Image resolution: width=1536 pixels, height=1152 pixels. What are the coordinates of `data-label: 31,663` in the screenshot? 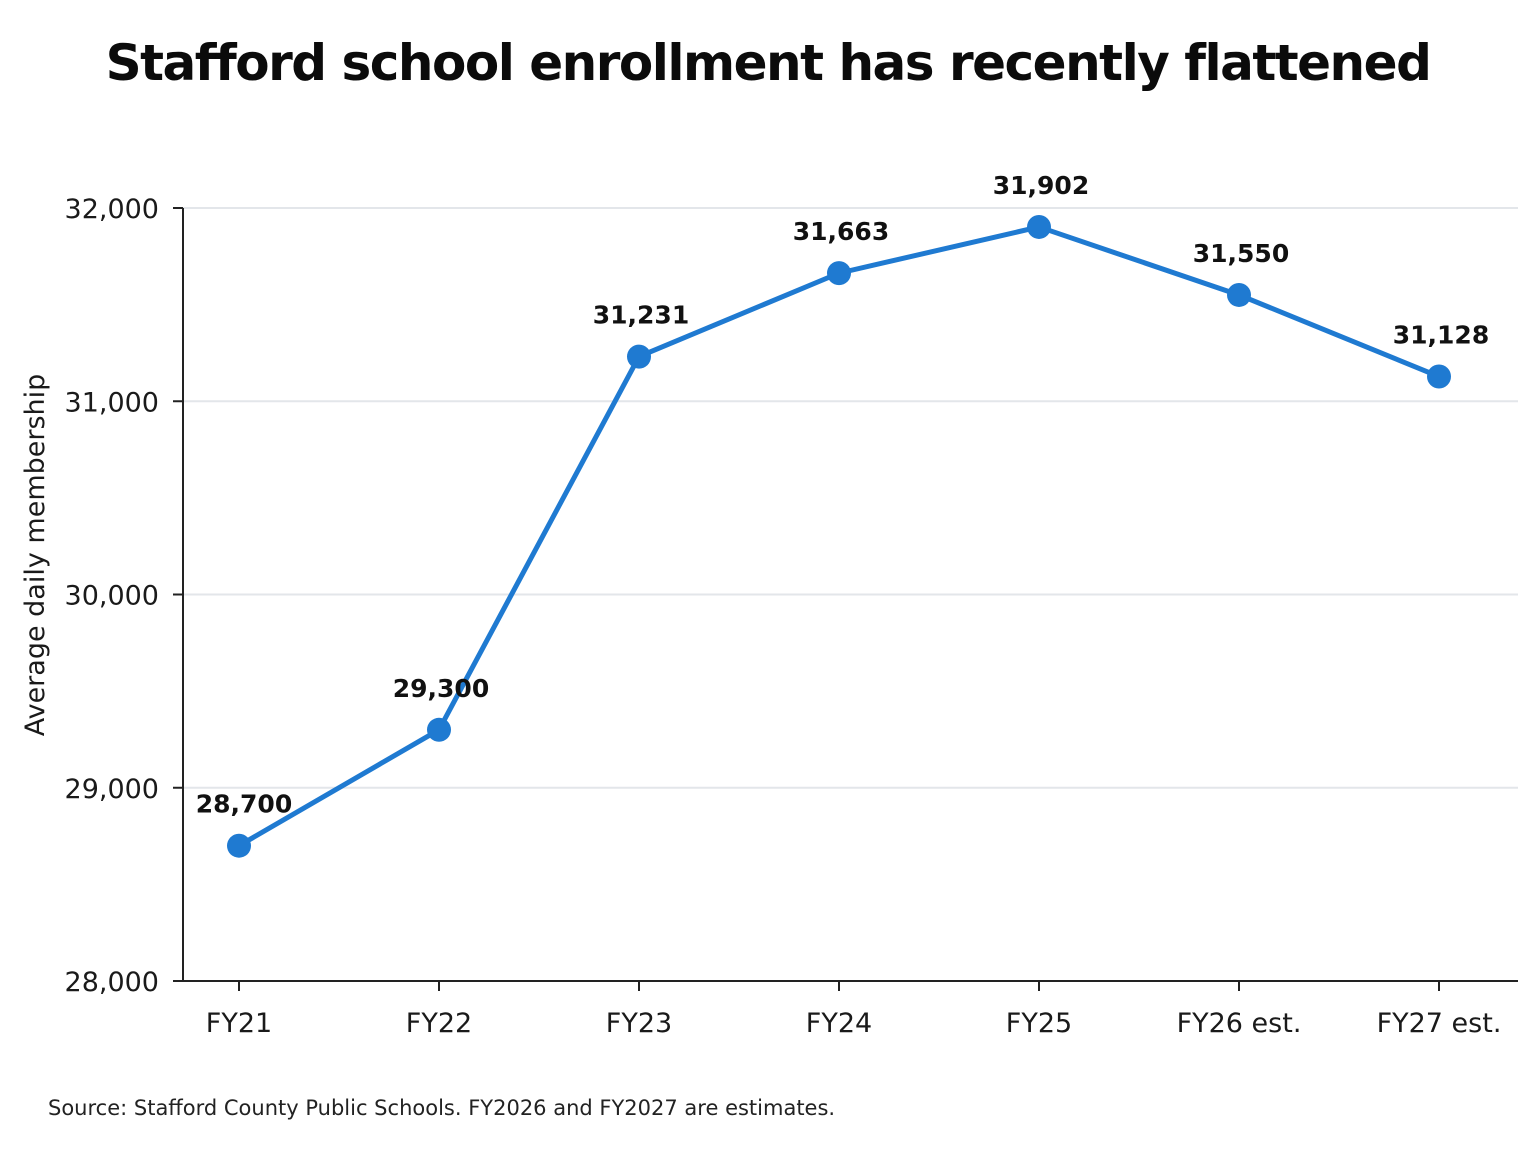 It's located at (841, 231).